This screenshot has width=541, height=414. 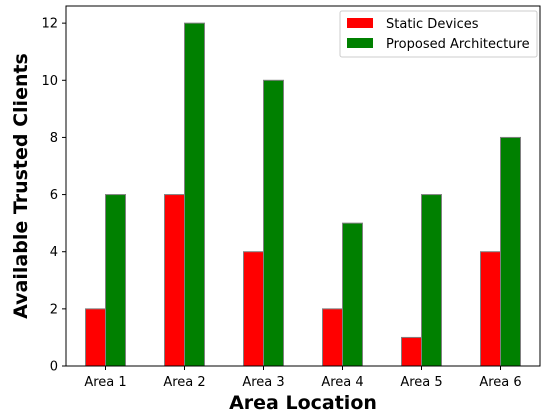 What do you see at coordinates (500, 382) in the screenshot?
I see `x-tick-label: Area 6` at bounding box center [500, 382].